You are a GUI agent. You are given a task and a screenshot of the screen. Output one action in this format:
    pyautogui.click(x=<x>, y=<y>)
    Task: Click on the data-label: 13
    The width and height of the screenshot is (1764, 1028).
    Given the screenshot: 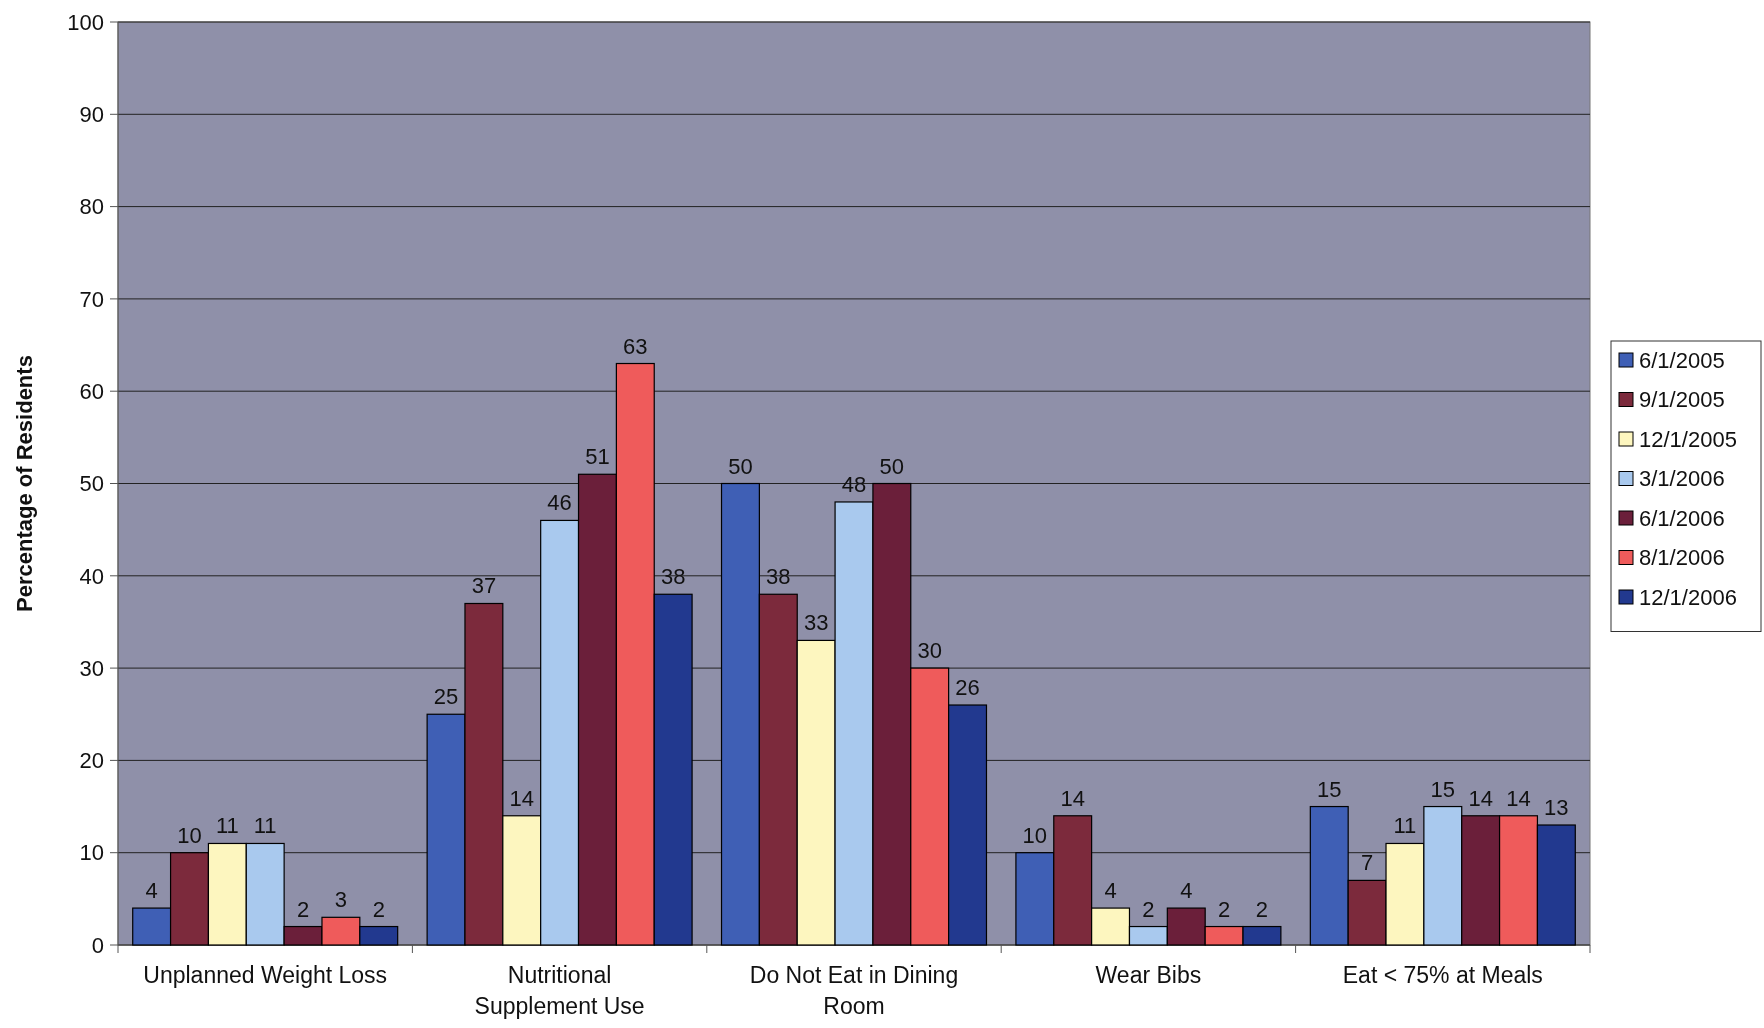 What is the action you would take?
    pyautogui.click(x=1556, y=808)
    